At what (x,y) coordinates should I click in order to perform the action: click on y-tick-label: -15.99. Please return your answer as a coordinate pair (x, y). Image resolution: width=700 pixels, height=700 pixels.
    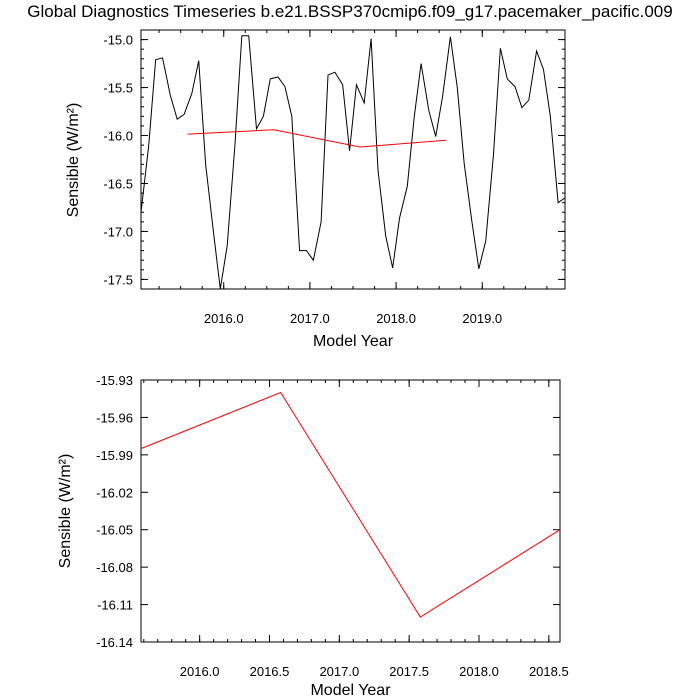
    Looking at the image, I should click on (114, 455).